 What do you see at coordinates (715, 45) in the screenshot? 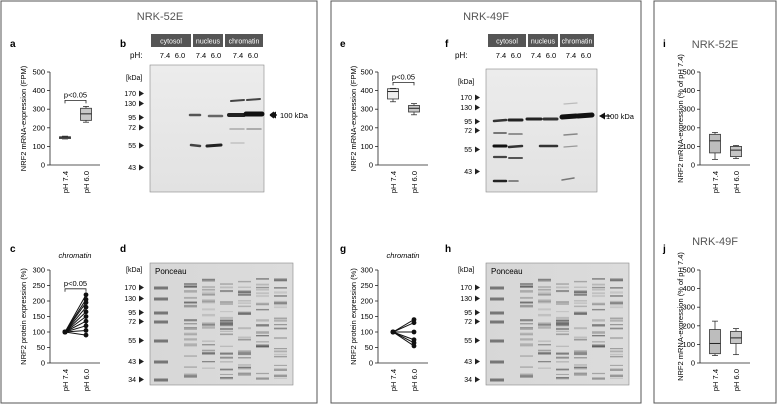
I see `section-title-right-top: NRK-52E` at bounding box center [715, 45].